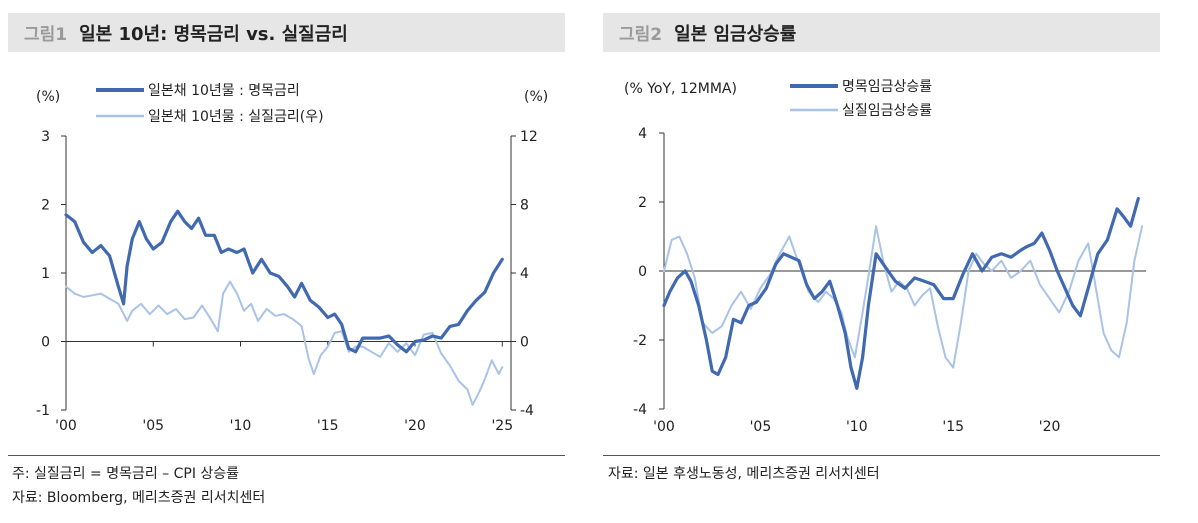 Image resolution: width=1198 pixels, height=523 pixels. I want to click on x-axis-tick-label: '25, so click(502, 426).